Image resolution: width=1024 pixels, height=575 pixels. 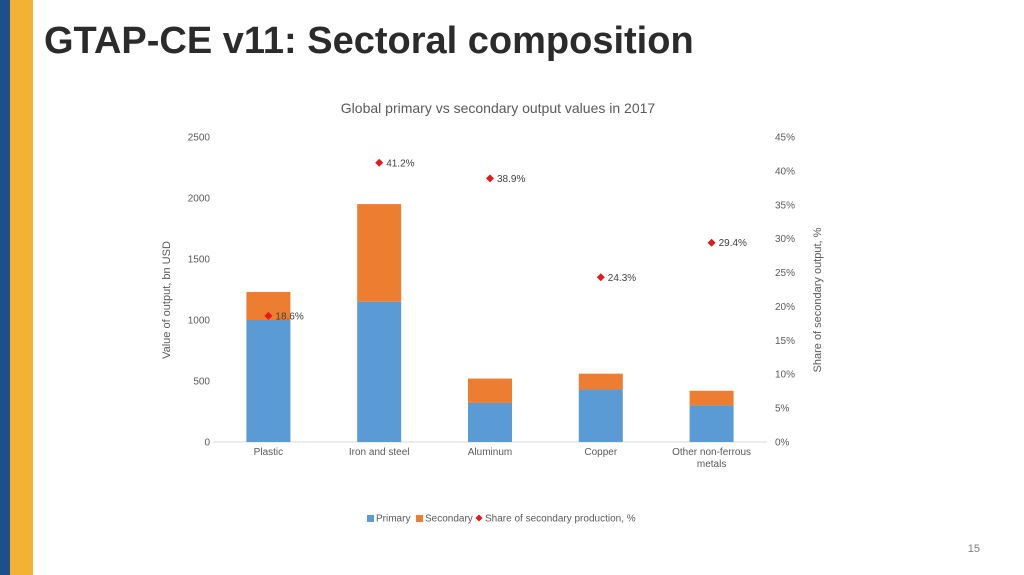 I want to click on y-axis-ticks: 0 500 1000 1500 2000 2500, so click(x=199, y=291).